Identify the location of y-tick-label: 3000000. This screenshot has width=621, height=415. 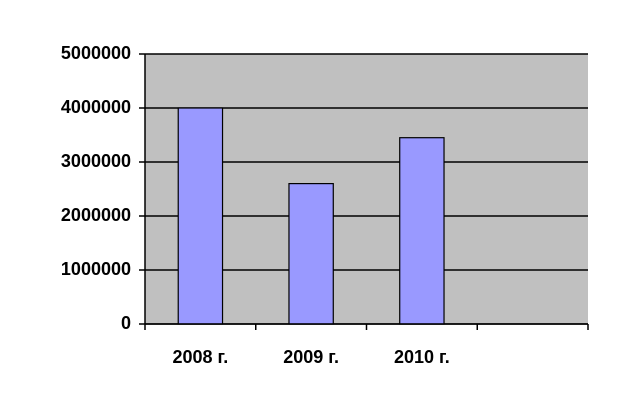
(96, 161).